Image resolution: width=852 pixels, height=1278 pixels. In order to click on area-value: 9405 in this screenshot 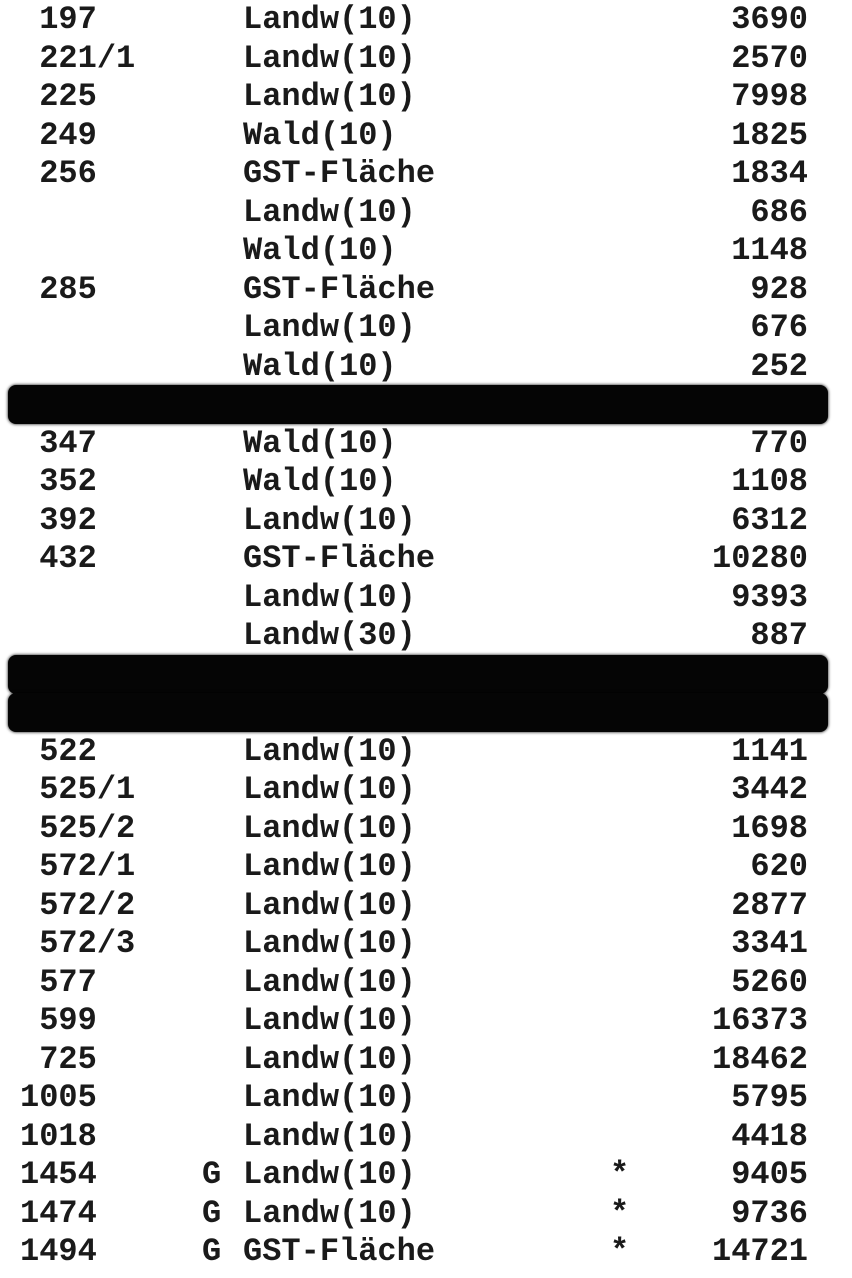, I will do `click(769, 1174)`.